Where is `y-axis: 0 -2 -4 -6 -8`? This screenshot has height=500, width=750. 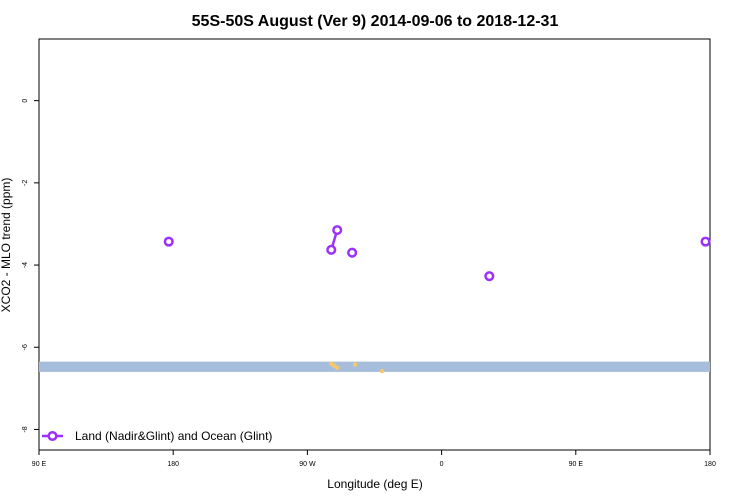
y-axis: 0 -2 -4 -6 -8 is located at coordinates (30, 266).